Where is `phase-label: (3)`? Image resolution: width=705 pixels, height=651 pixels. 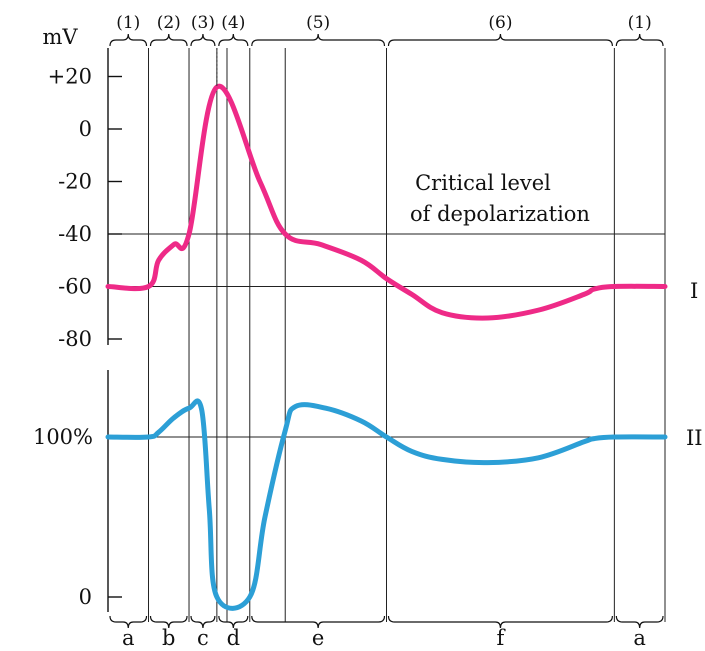 phase-label: (3) is located at coordinates (203, 23).